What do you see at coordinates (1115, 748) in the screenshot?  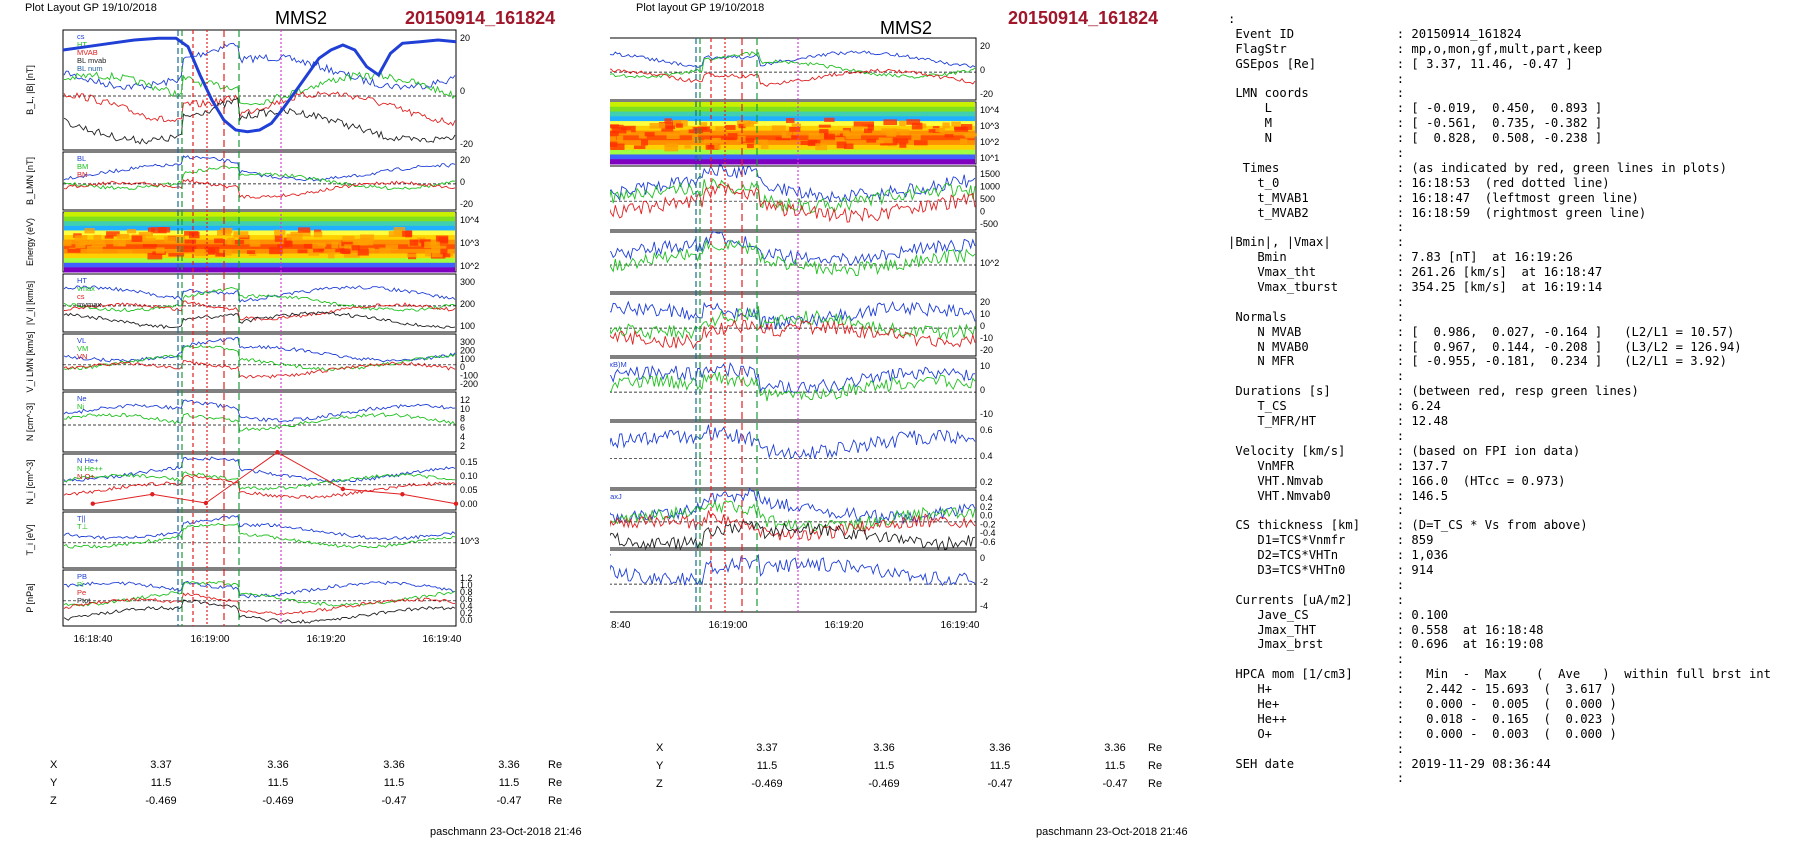 I see `mid-eph-x-3: 3.36` at bounding box center [1115, 748].